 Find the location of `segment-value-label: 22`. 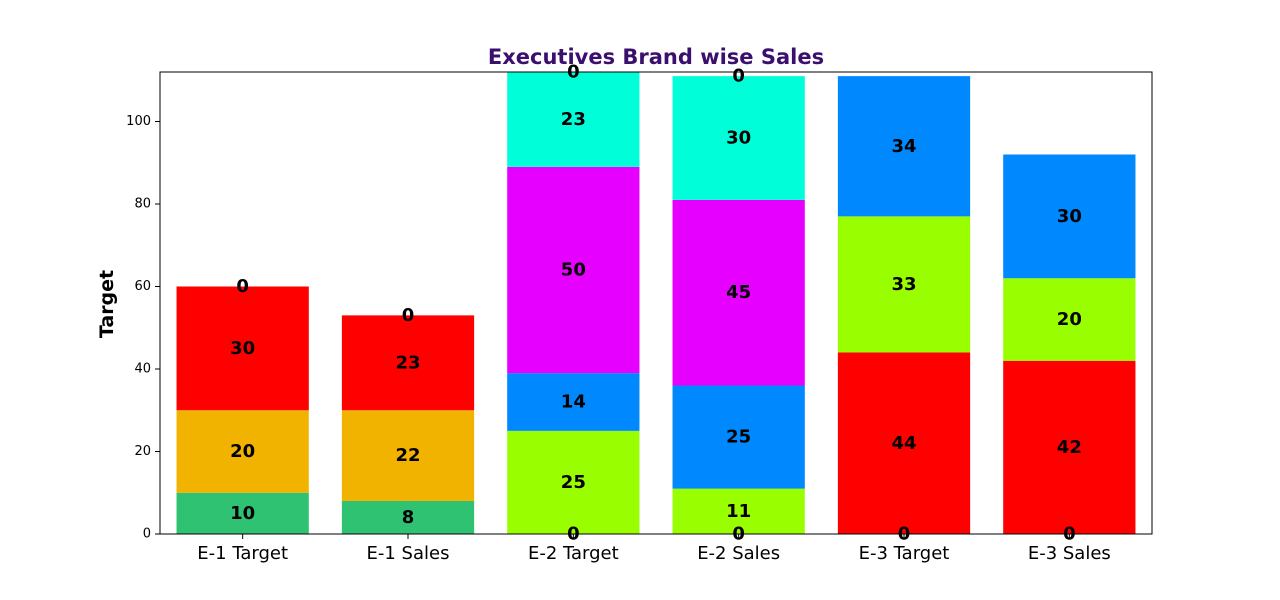

segment-value-label: 22 is located at coordinates (407, 455).